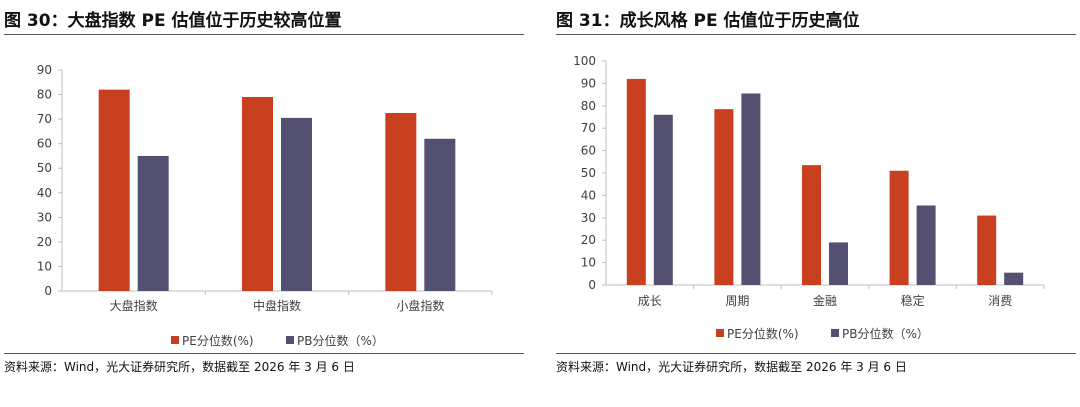 The image size is (1080, 407). What do you see at coordinates (825, 300) in the screenshot?
I see `x-tick-label: 金融` at bounding box center [825, 300].